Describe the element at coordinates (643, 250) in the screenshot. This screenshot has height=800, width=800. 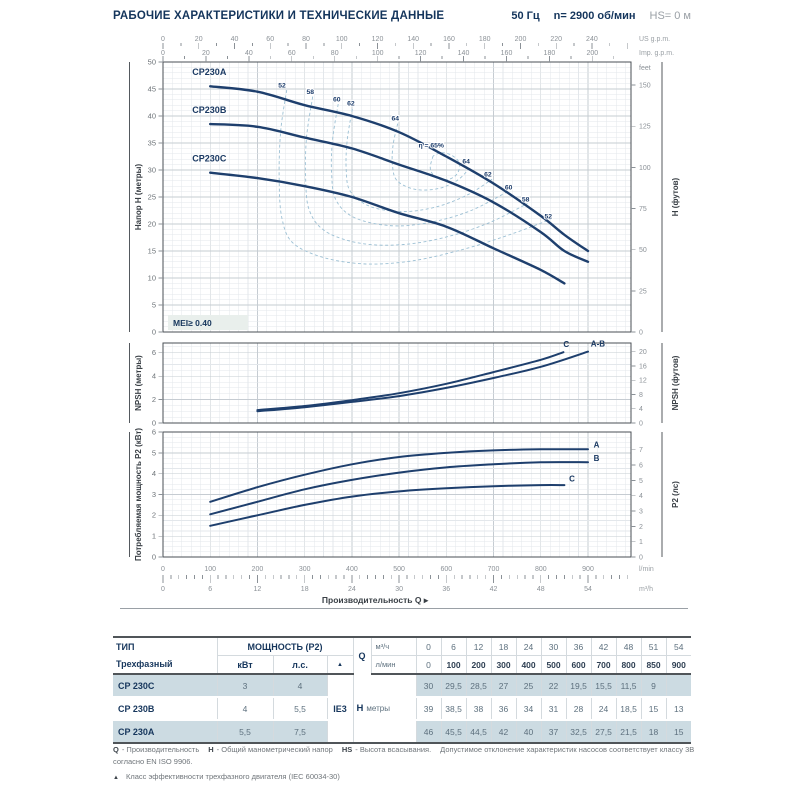
I see `svg-text: 50` at that location.